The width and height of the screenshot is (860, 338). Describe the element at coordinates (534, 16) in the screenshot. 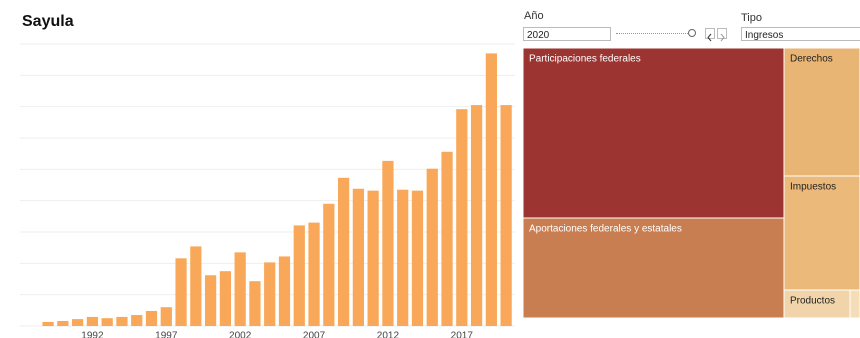

I see `year-label: Año` at that location.